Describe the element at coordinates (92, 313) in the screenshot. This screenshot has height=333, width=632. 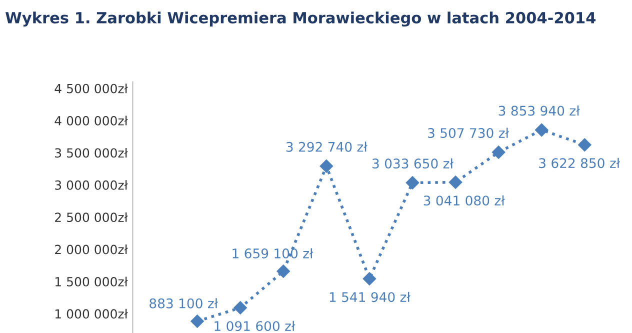
I see `y-tick-label: 1 000 000zł` at that location.